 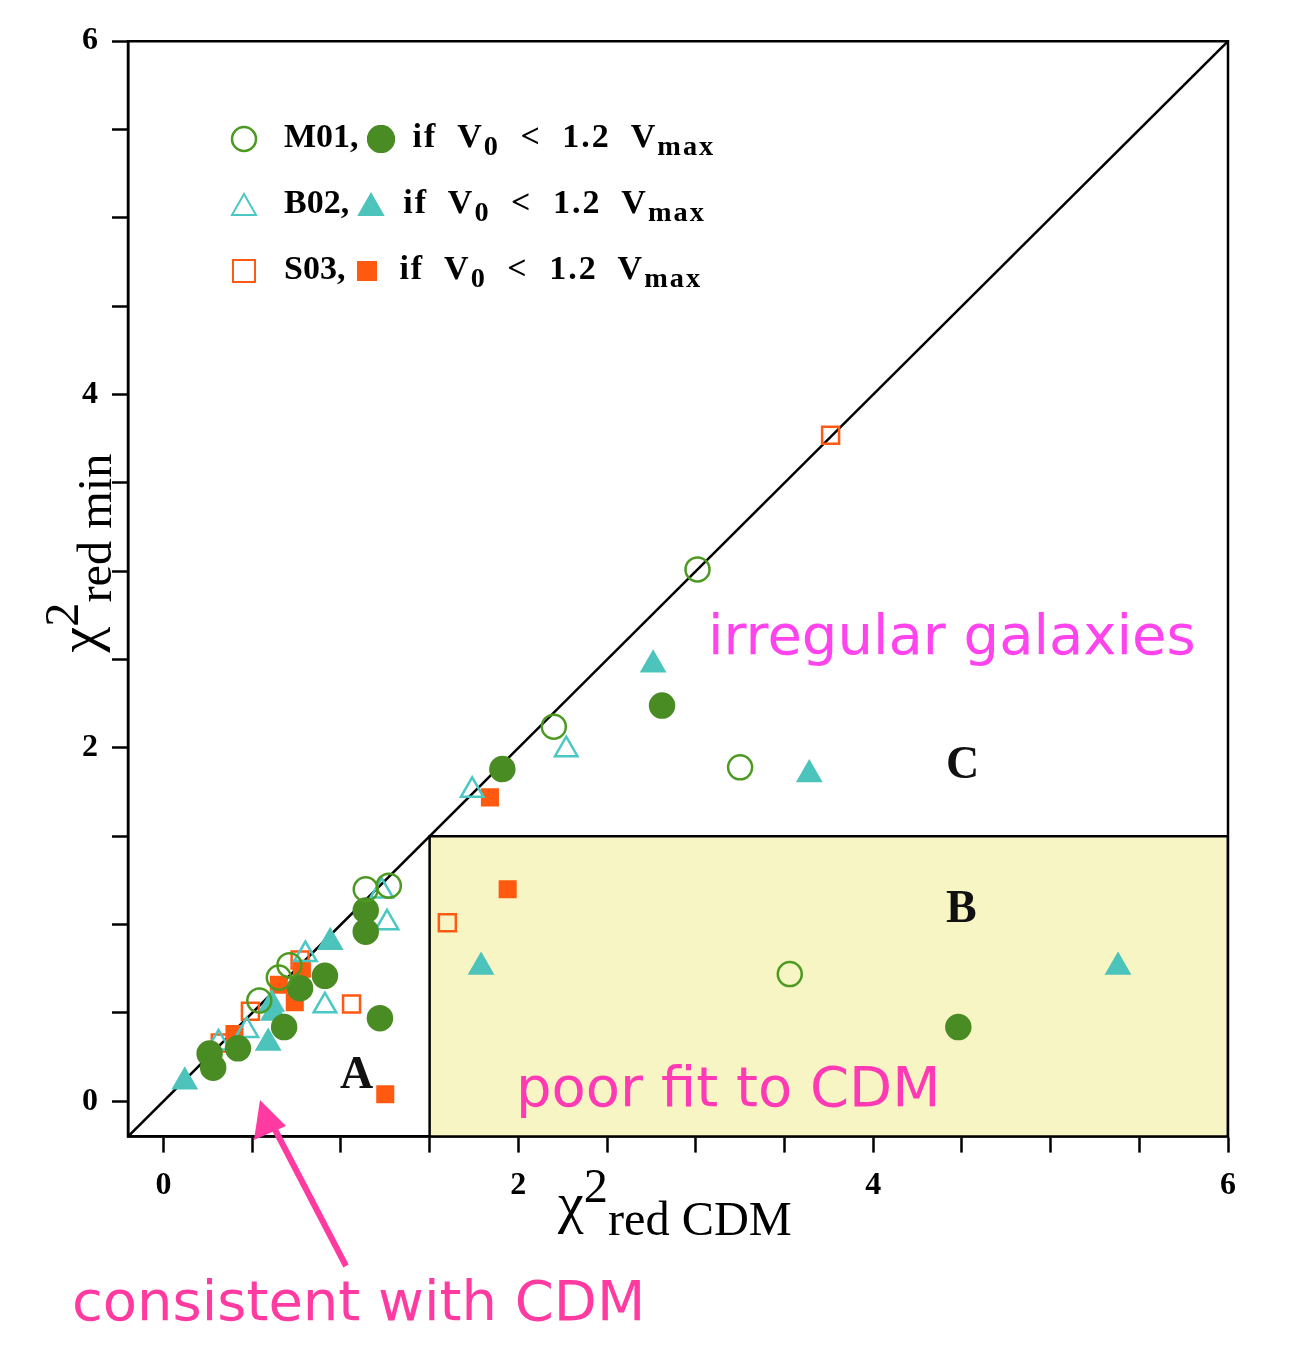 What do you see at coordinates (163, 1183) in the screenshot?
I see `x-tick-label: 0` at bounding box center [163, 1183].